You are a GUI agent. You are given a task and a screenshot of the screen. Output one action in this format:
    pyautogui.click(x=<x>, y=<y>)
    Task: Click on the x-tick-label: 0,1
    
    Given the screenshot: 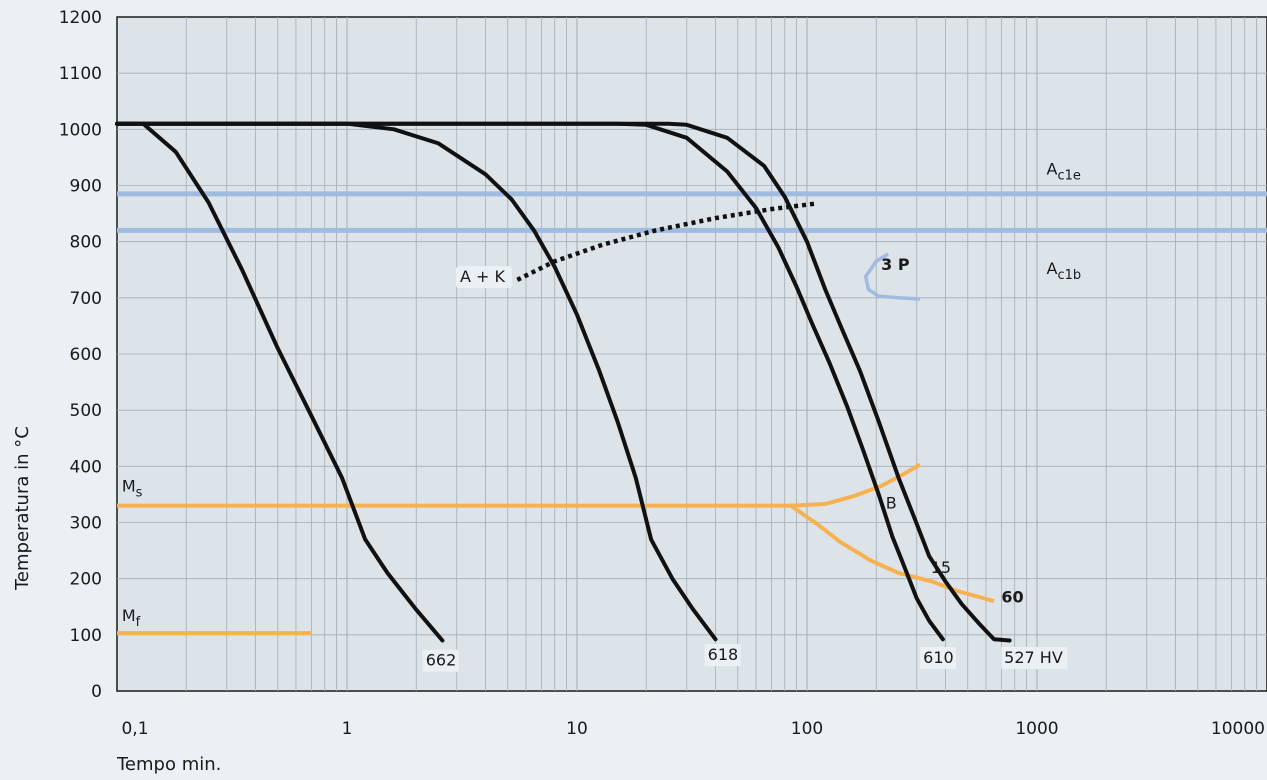 What is the action you would take?
    pyautogui.click(x=134, y=729)
    